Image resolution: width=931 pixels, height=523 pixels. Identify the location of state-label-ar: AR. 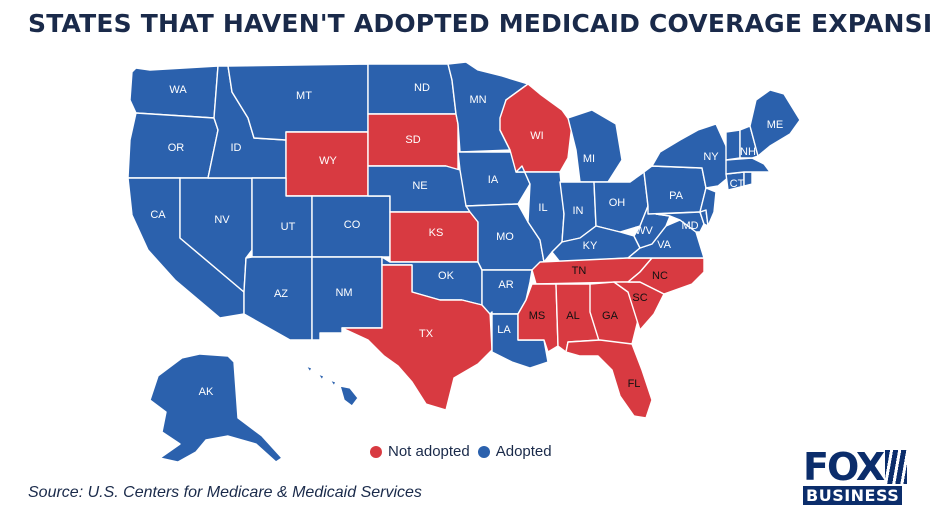
(505, 285).